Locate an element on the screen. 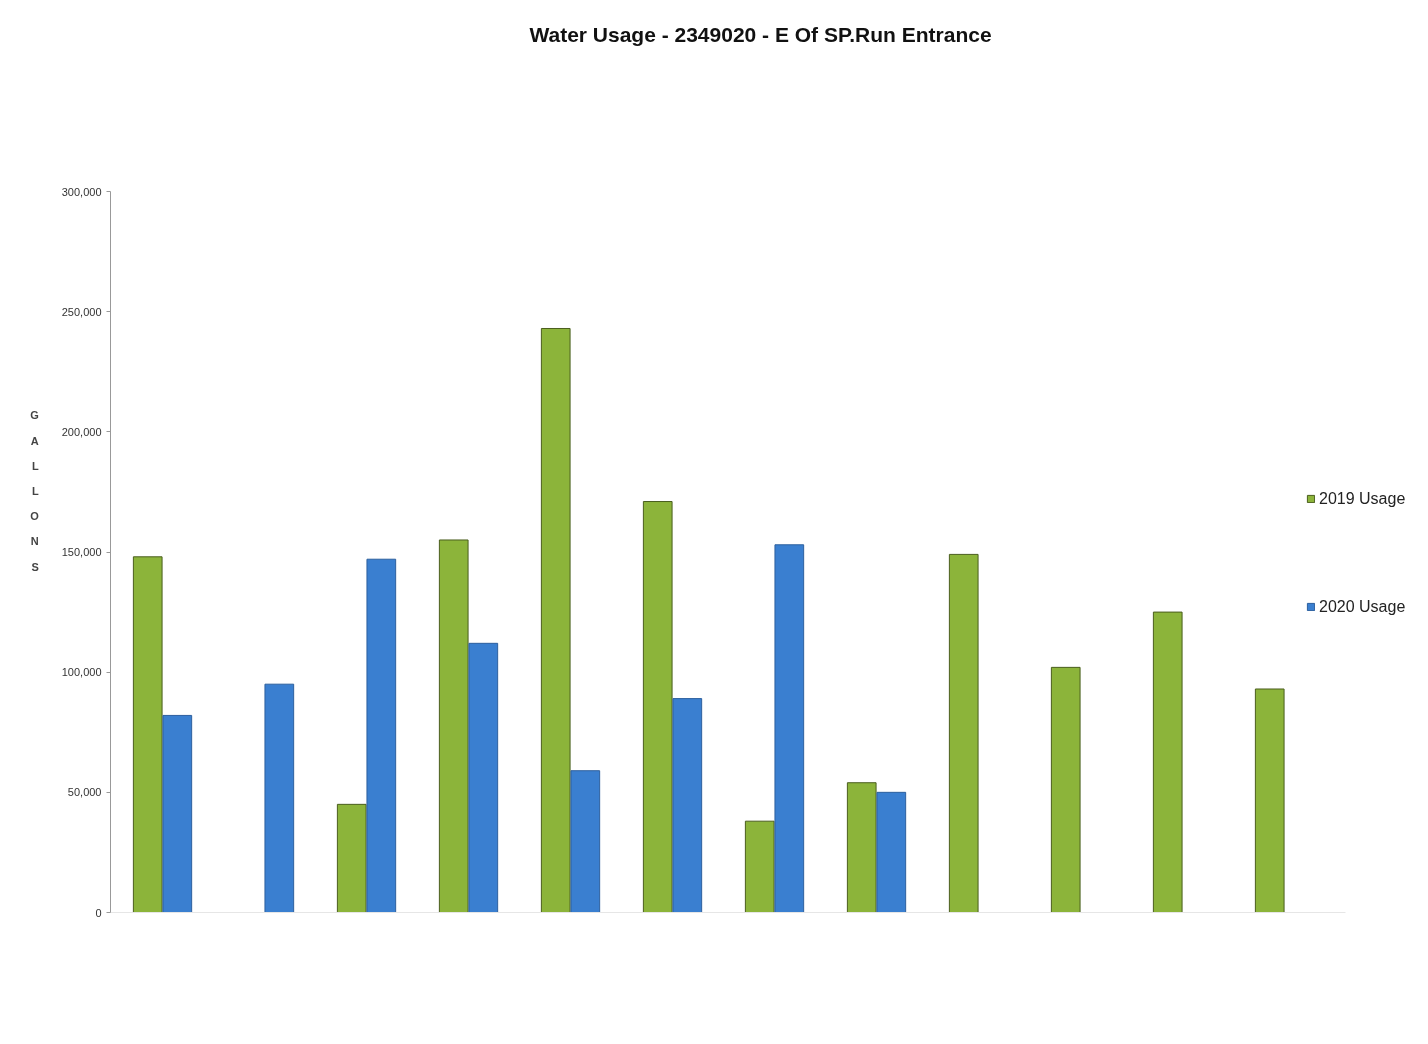 The width and height of the screenshot is (1428, 1044). y-tick-label: 0 is located at coordinates (98, 912).